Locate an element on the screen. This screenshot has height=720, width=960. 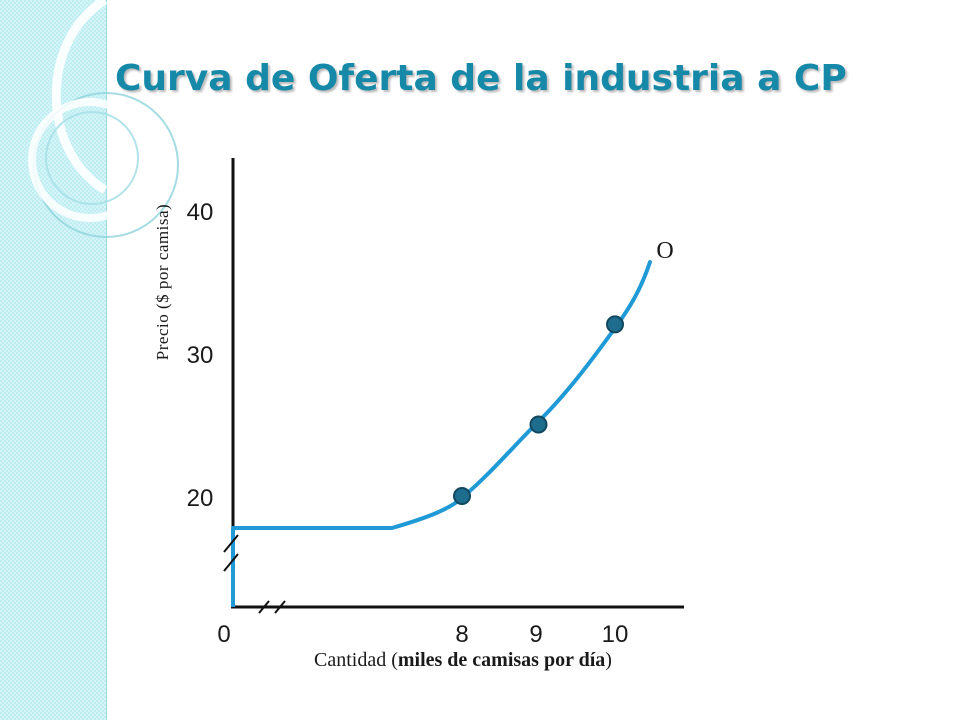
decorative-circles is located at coordinates (103, 119).